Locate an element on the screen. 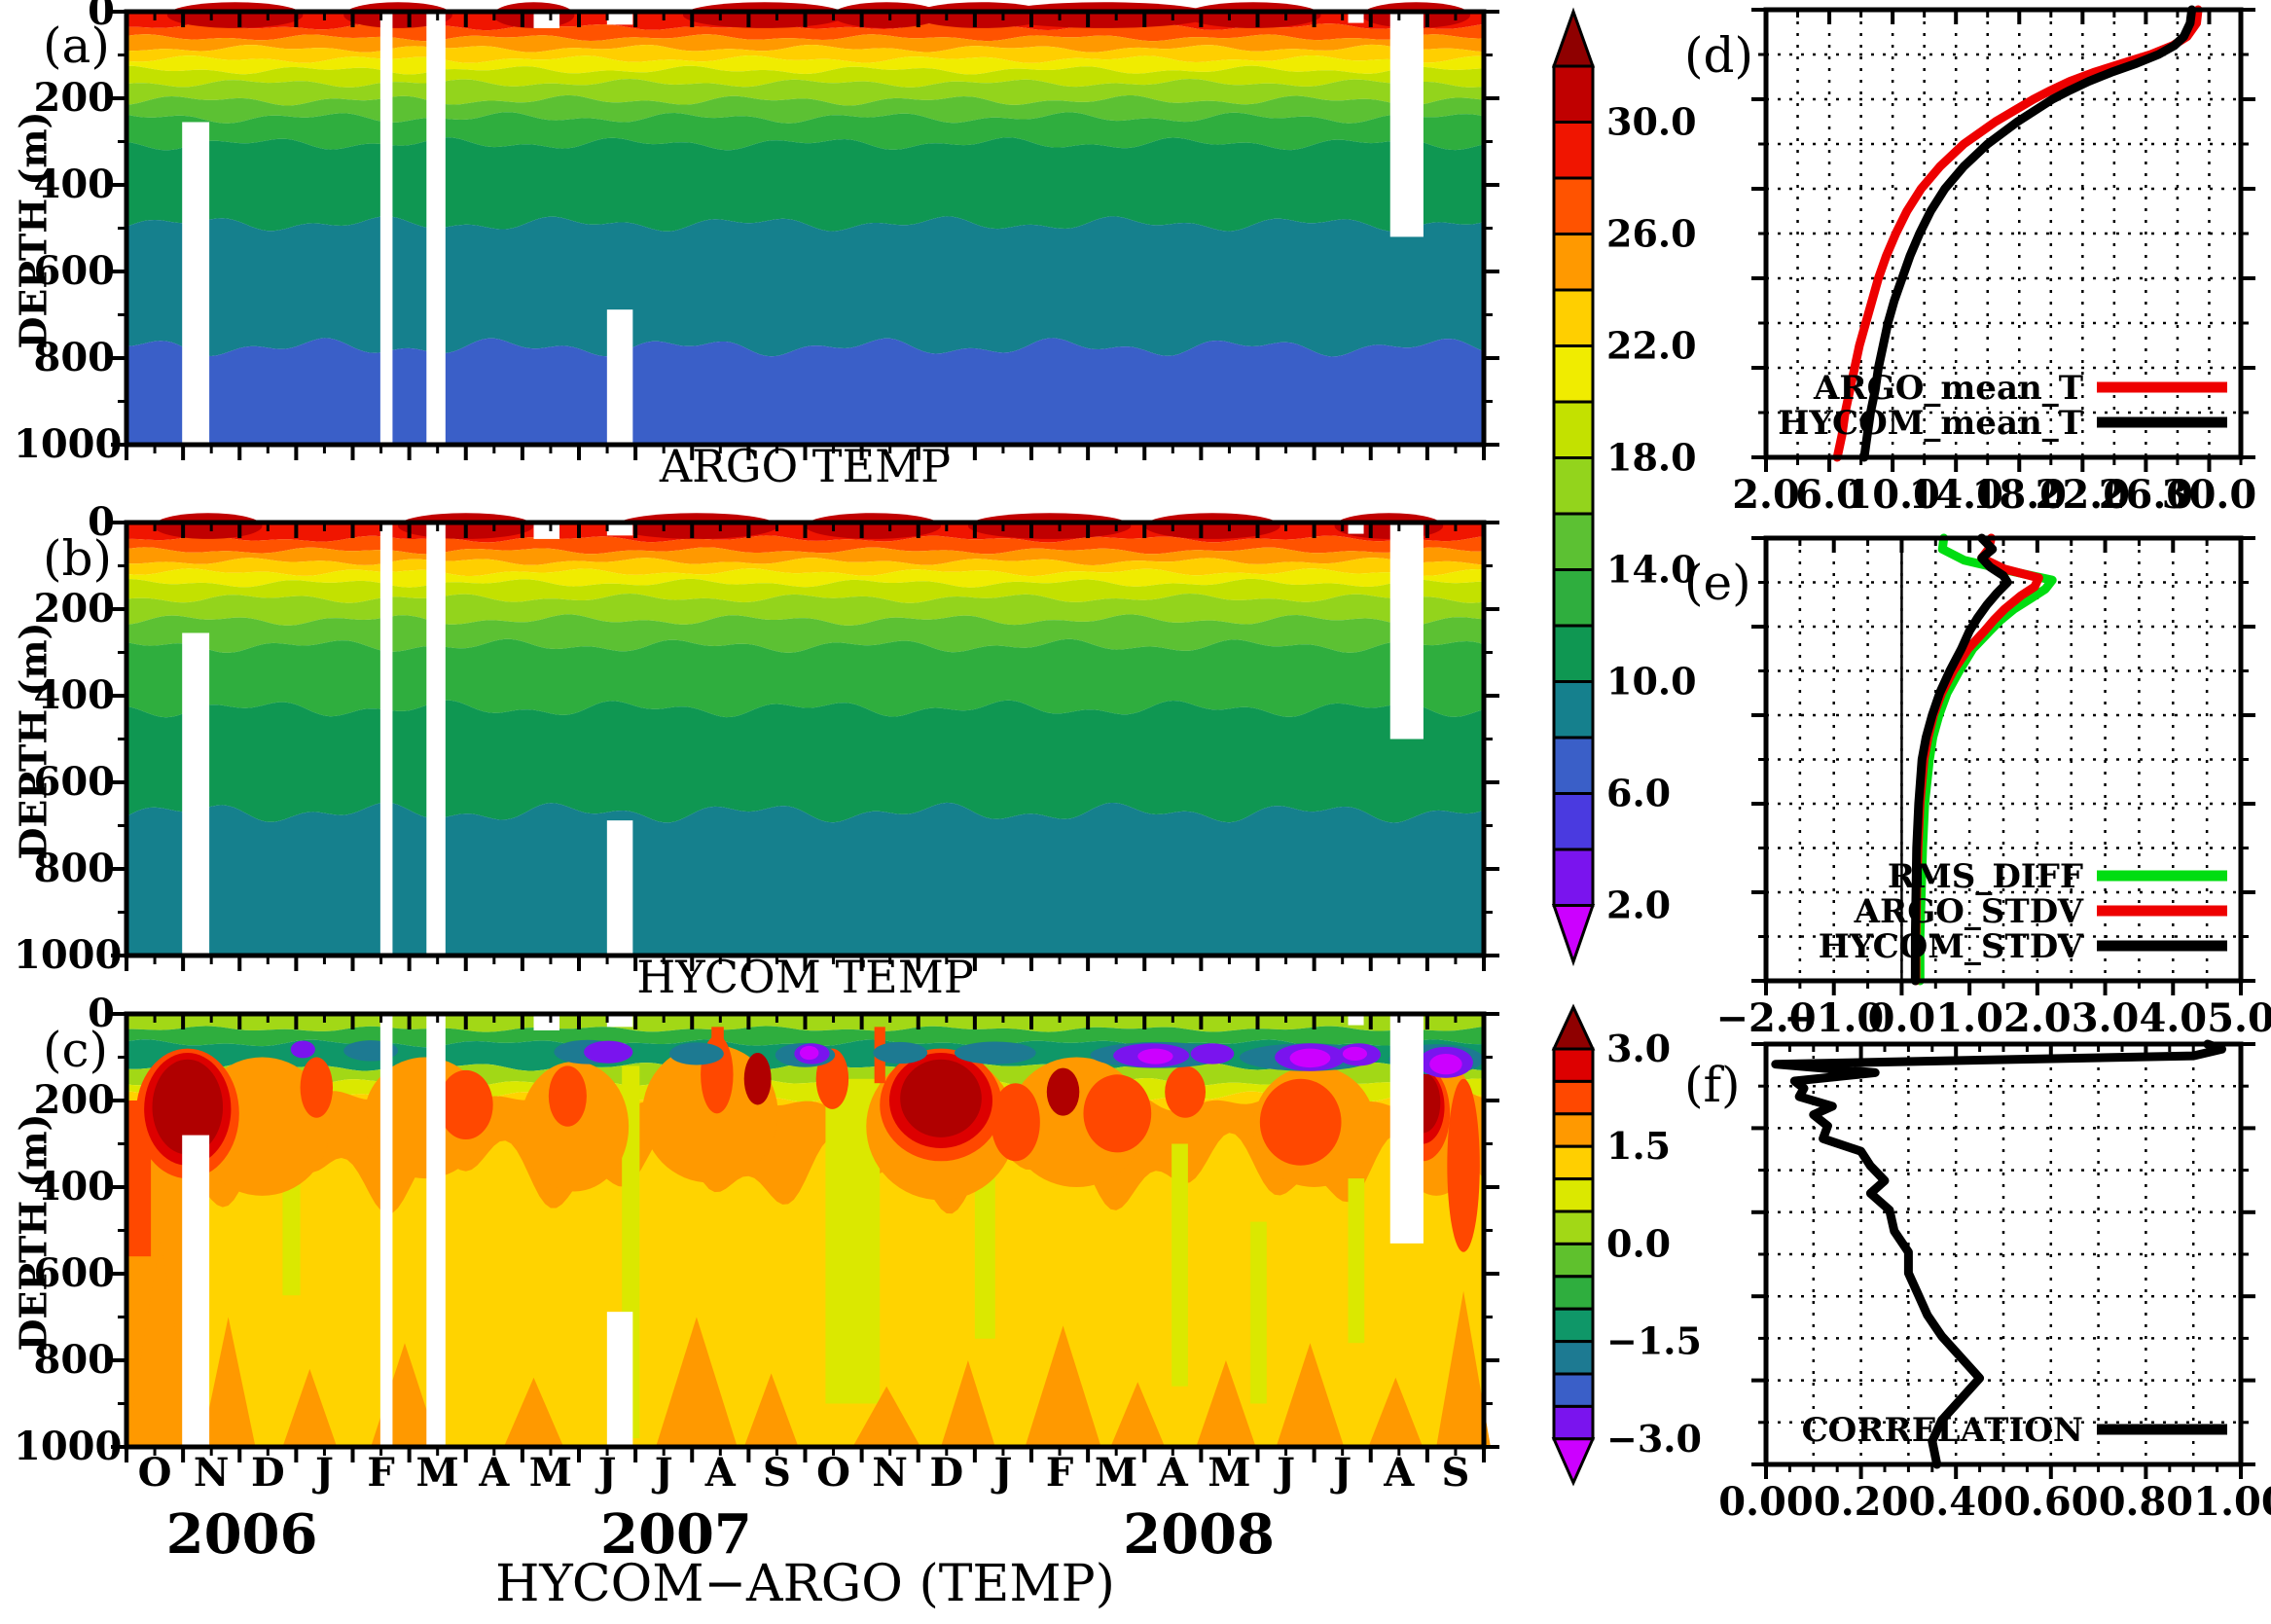 This screenshot has width=2271, height=1624. legend-label: HYCOM_mean_T is located at coordinates (1930, 423).